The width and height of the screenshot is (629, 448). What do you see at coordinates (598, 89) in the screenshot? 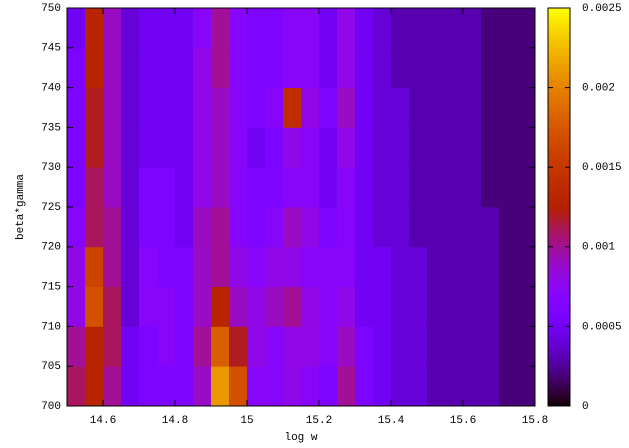
I see `colorbar-tick-label: 0.002` at bounding box center [598, 89].